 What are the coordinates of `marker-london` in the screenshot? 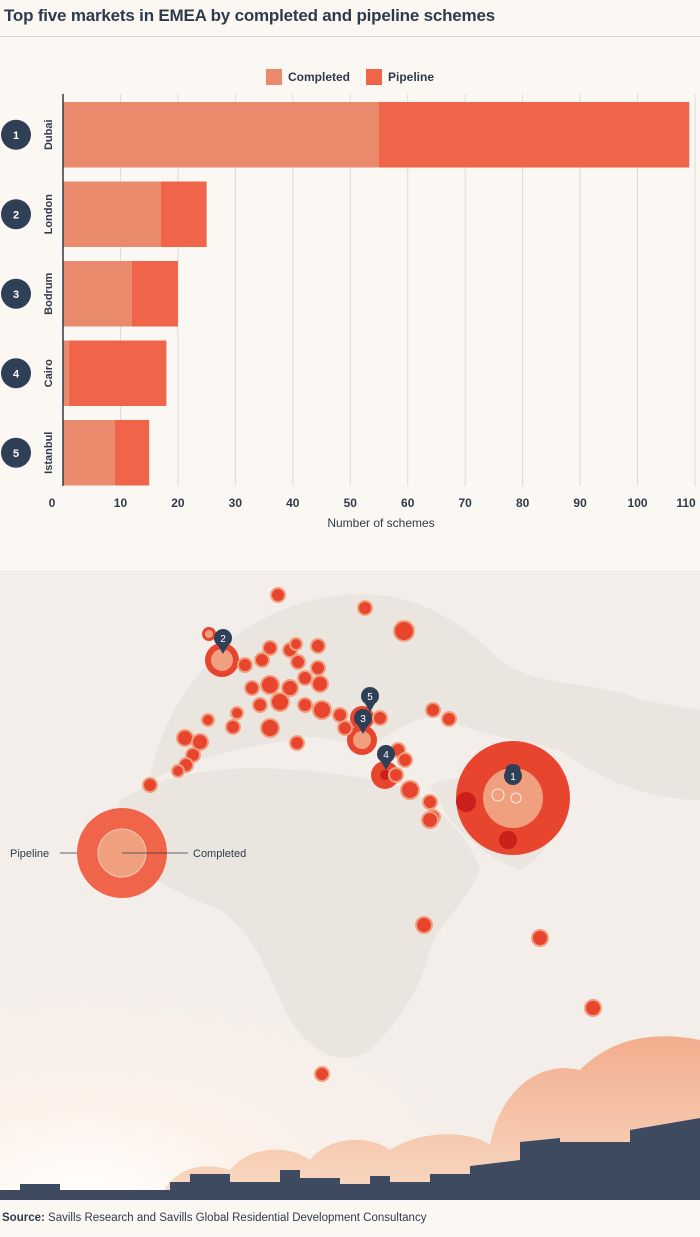 It's located at (220, 652).